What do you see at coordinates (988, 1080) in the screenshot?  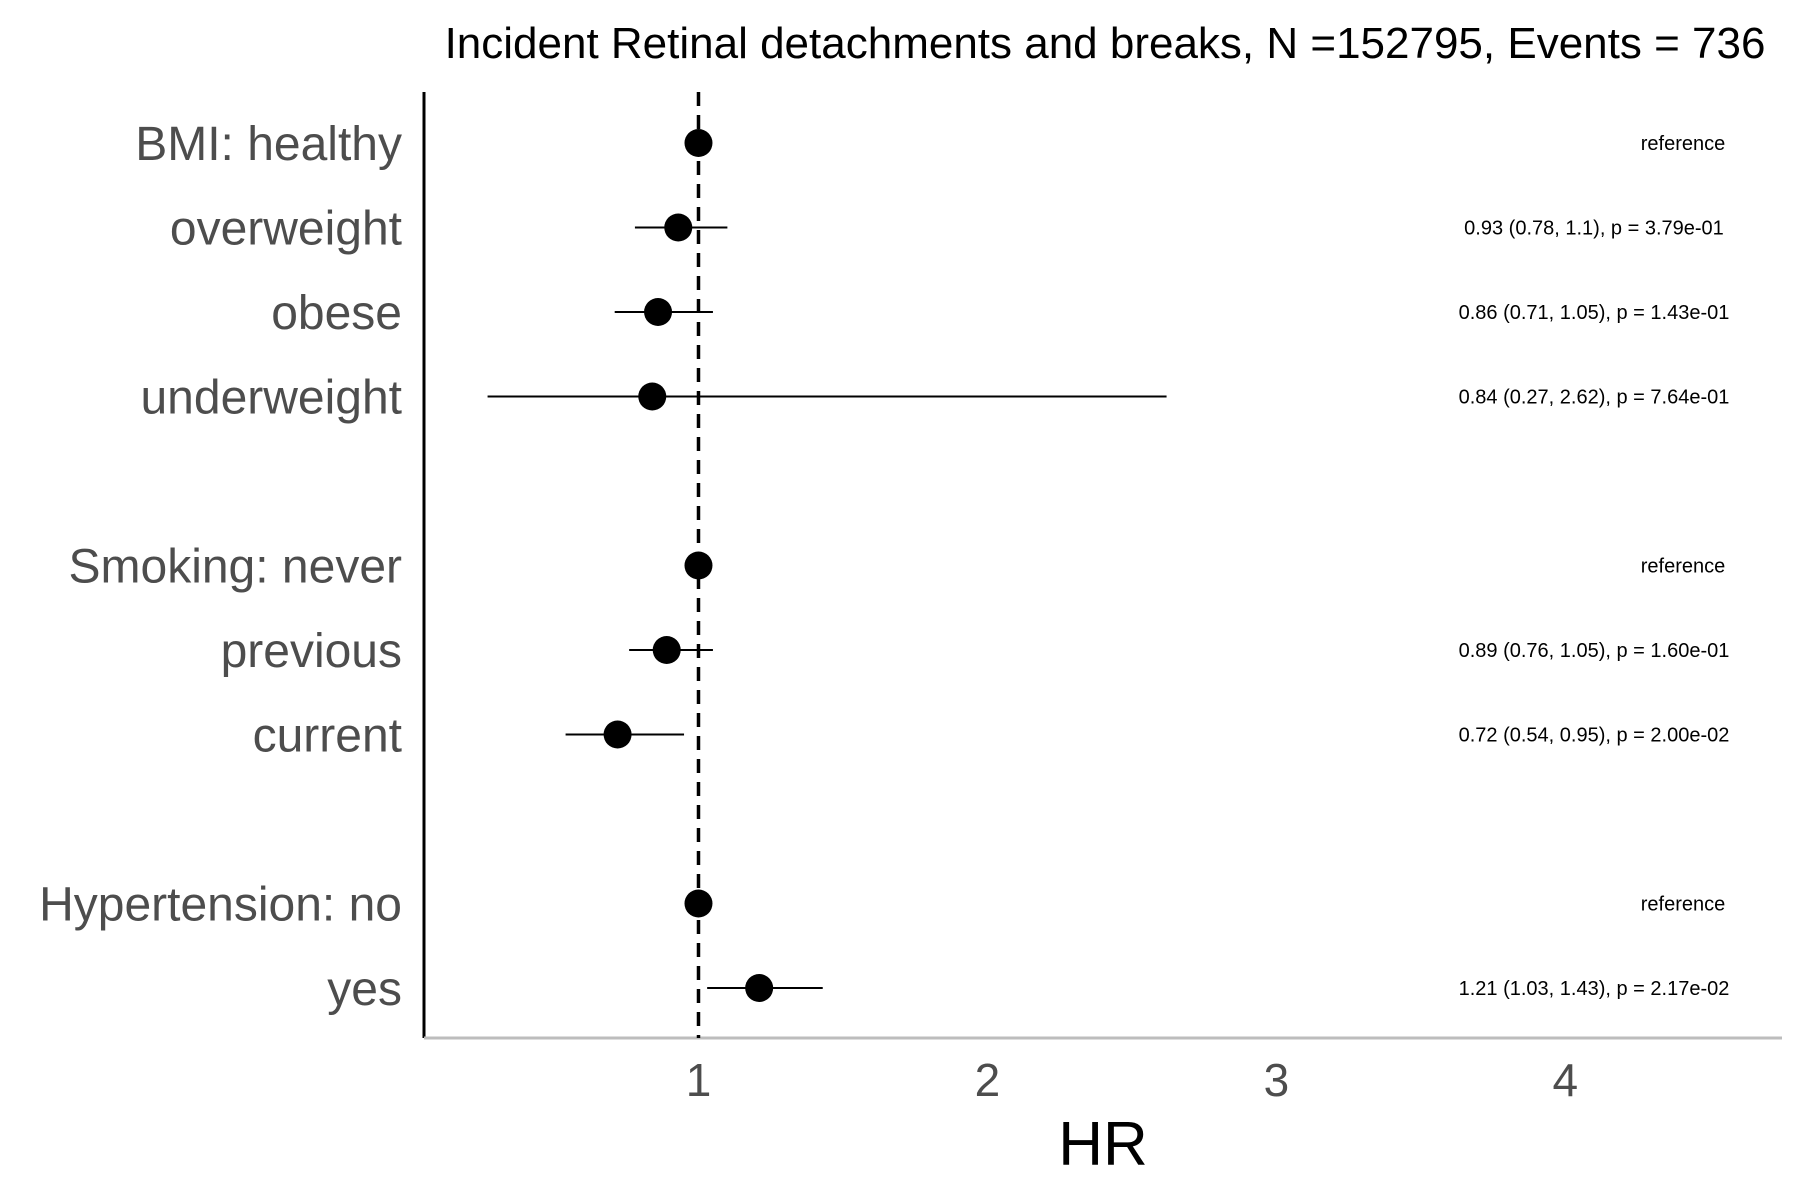 I see `x-tick-label: 2` at bounding box center [988, 1080].